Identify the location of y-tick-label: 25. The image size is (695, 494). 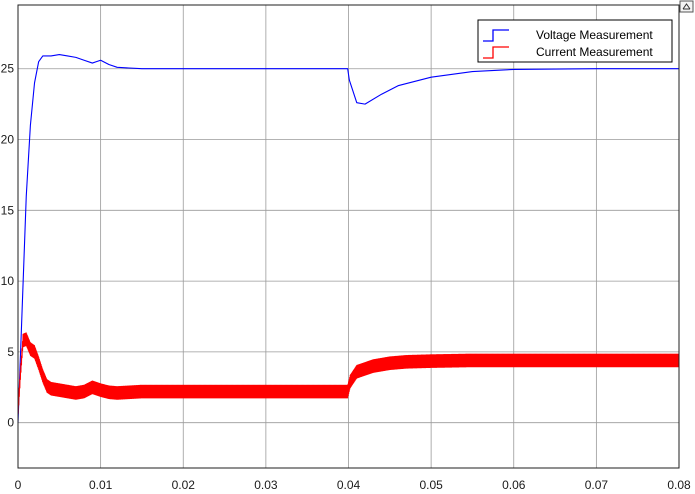
(8, 69).